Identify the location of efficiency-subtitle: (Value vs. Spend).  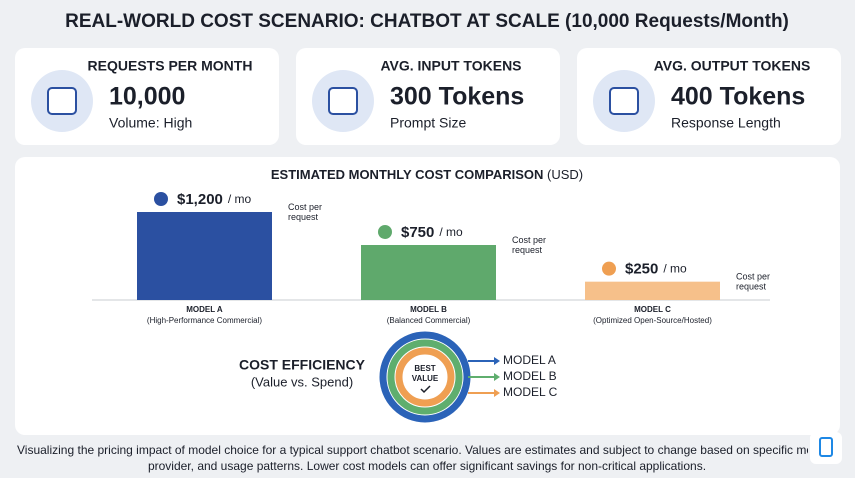
(302, 381).